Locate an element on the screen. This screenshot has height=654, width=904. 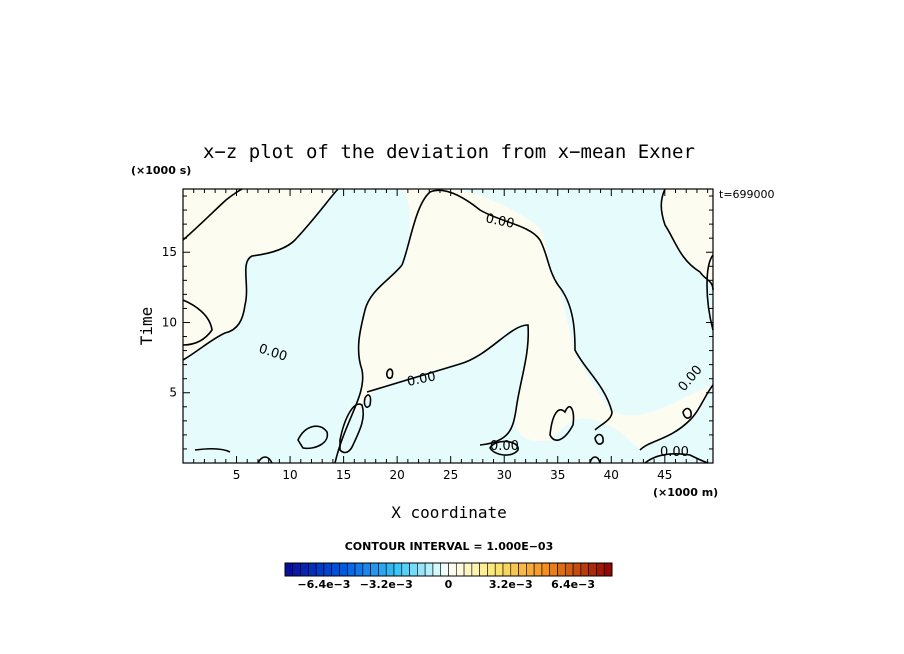
colorbar: −6.4e−3 −3.2e−3 0 3.2e−3 6.4e−3 is located at coordinates (448, 576).